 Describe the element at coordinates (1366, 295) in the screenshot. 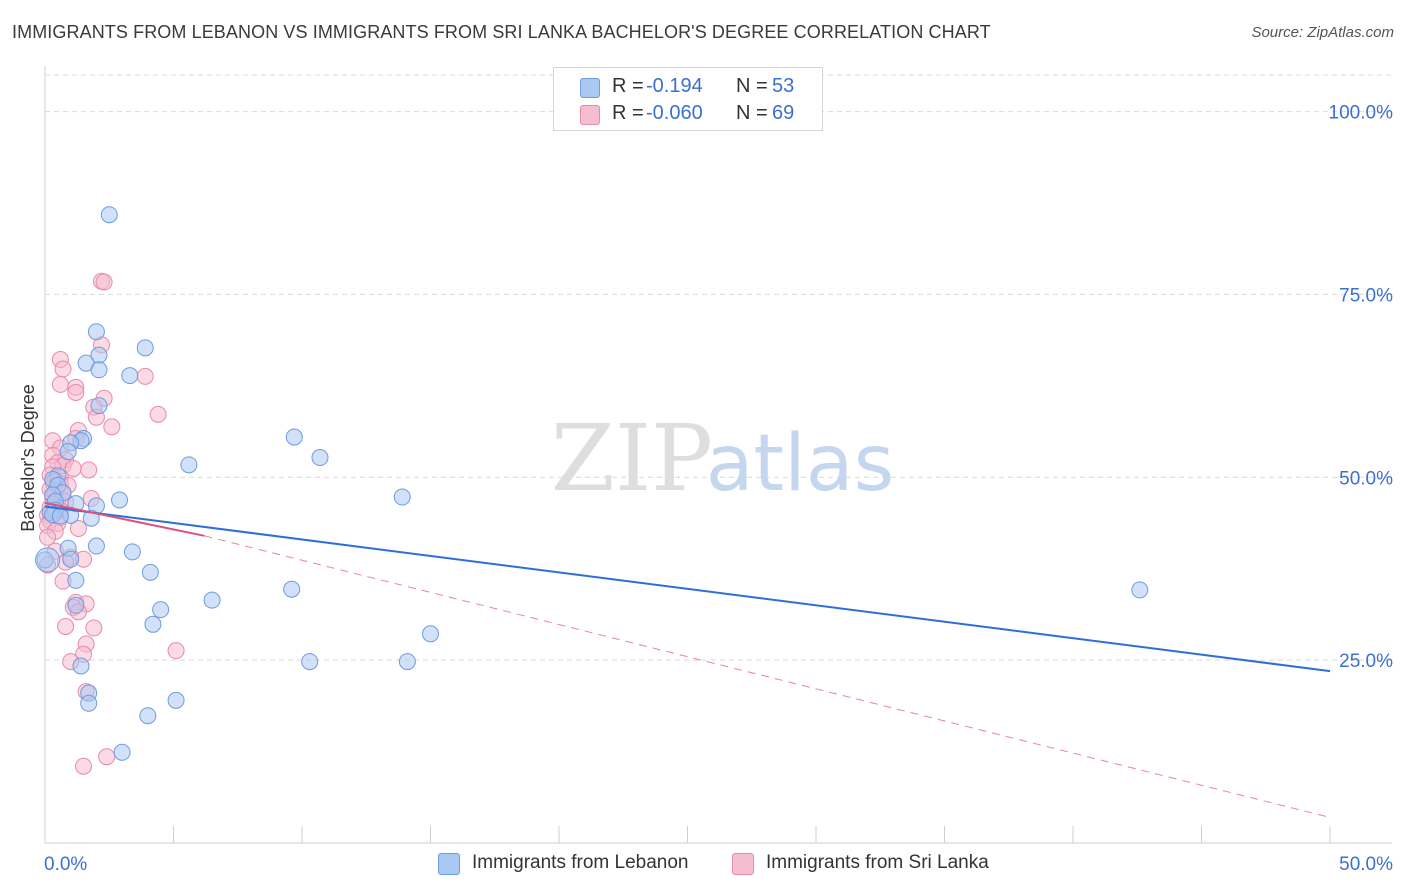

I see `y-tick-label: 75.0%` at that location.